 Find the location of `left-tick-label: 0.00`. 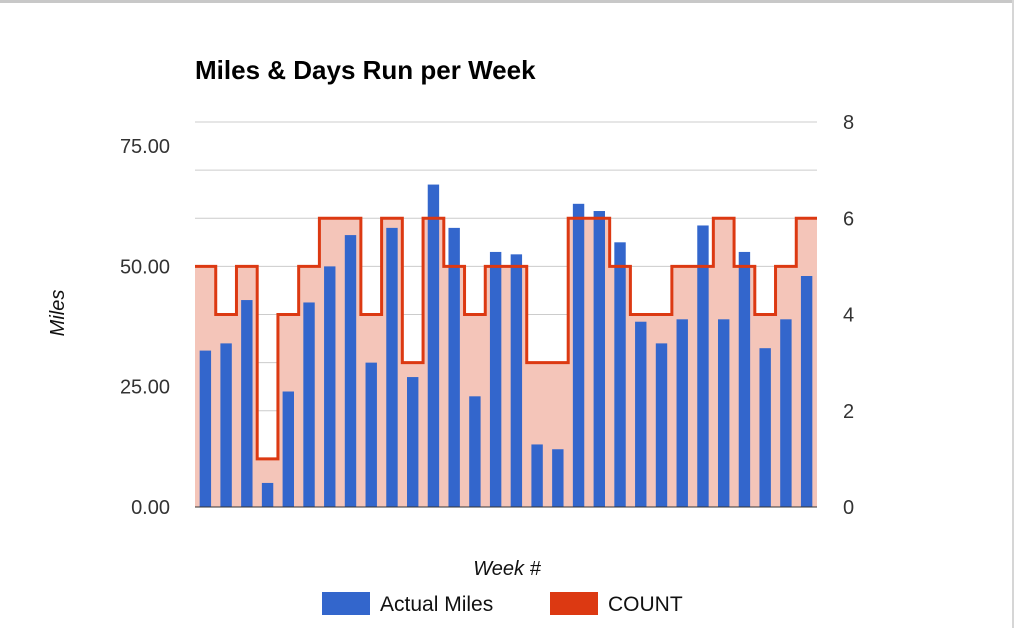

left-tick-label: 0.00 is located at coordinates (150, 508).